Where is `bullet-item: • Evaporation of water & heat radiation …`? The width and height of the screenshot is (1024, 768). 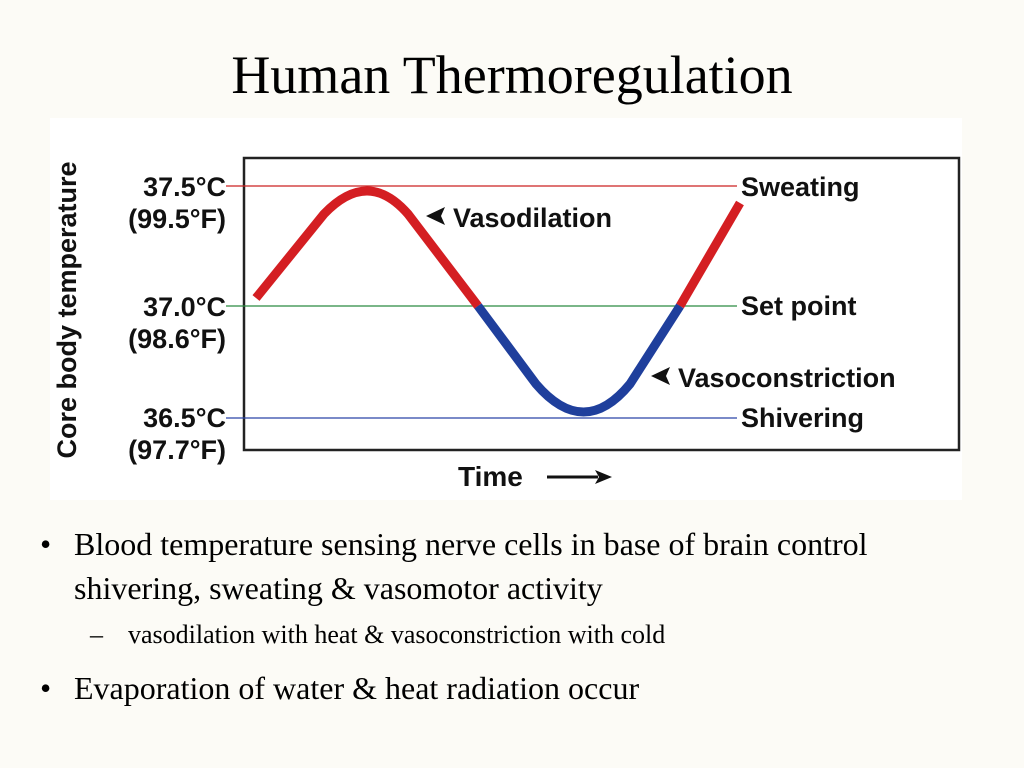 bullet-item: • Evaporation of water & heat radiation … is located at coordinates (520, 688).